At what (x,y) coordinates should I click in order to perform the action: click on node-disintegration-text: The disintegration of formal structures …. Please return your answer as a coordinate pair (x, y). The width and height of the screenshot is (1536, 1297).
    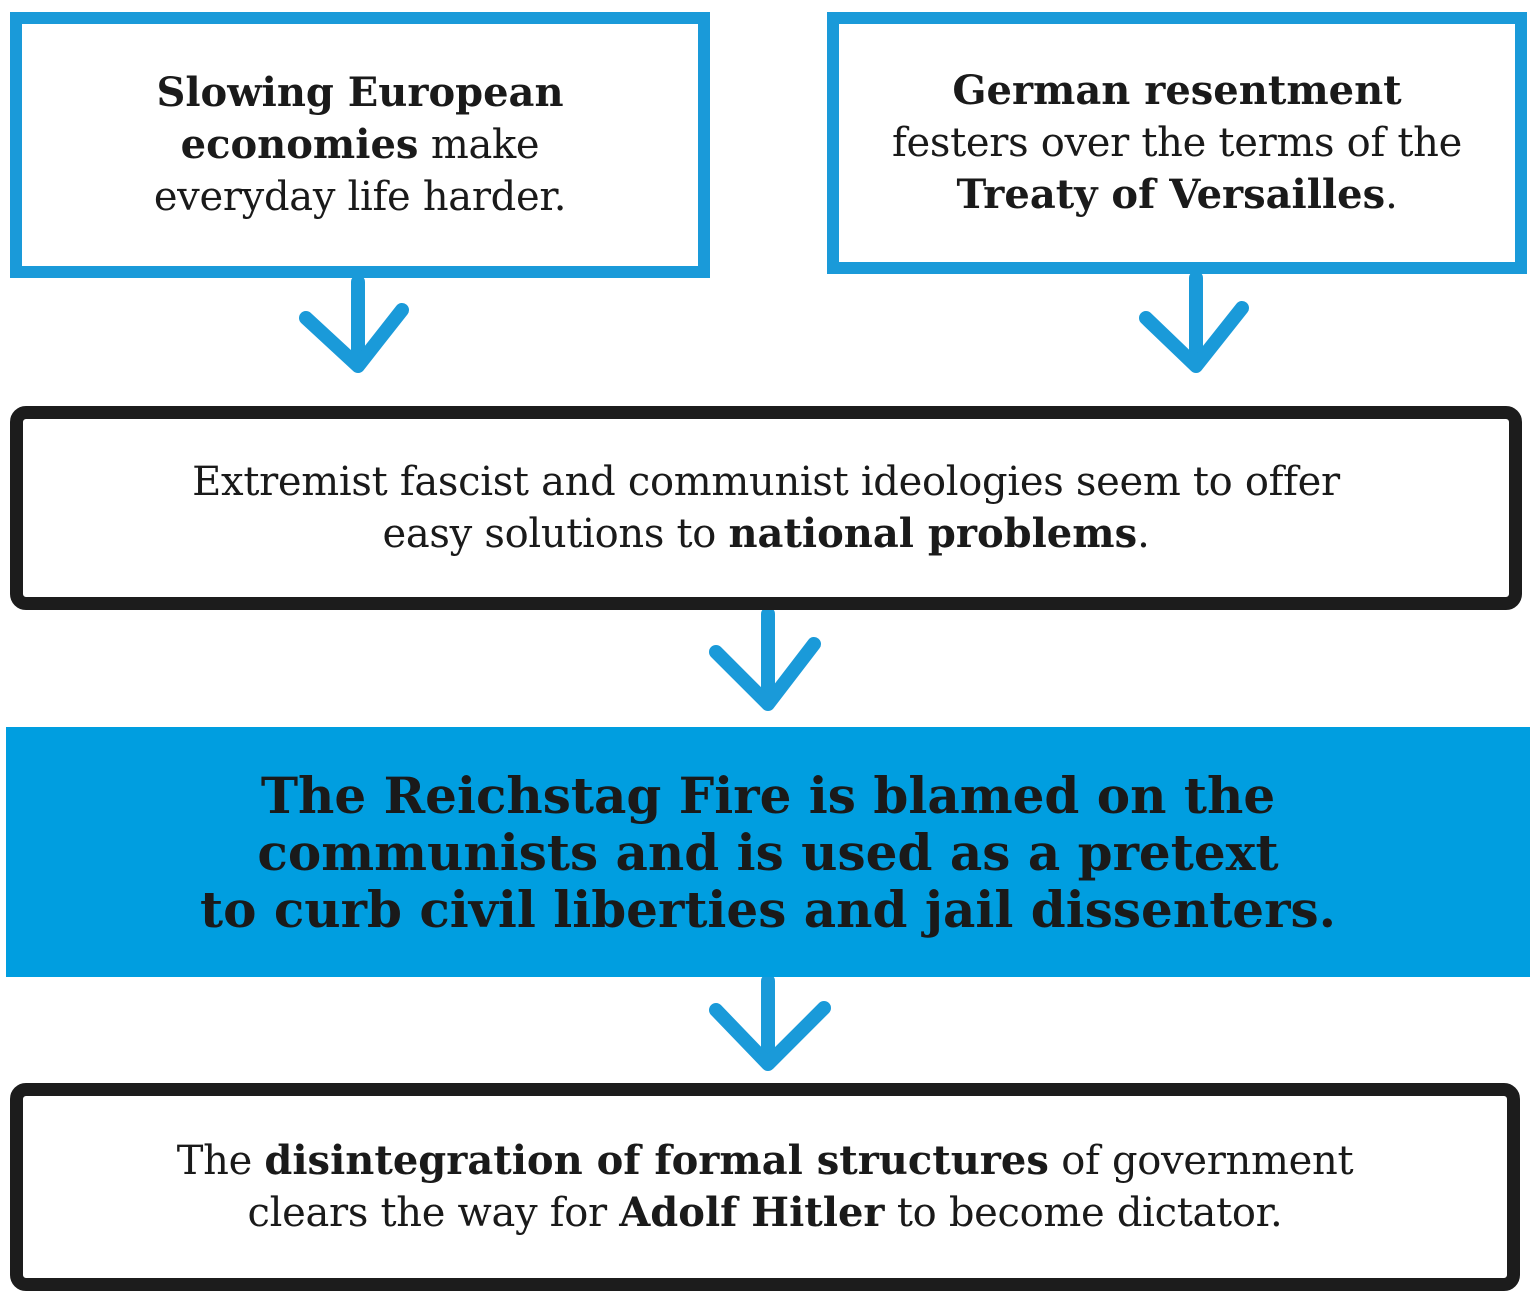
    Looking at the image, I should click on (765, 1187).